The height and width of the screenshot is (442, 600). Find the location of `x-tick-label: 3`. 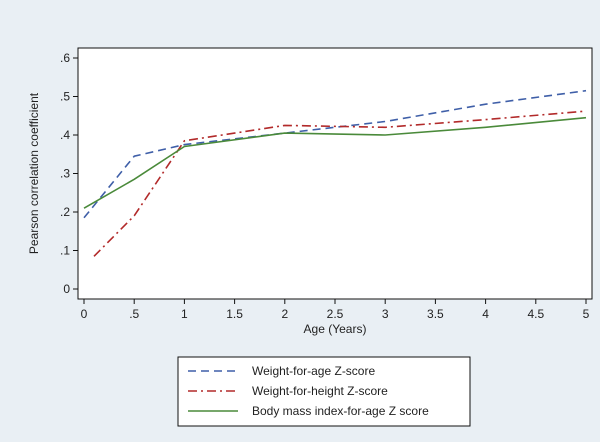

x-tick-label: 3 is located at coordinates (385, 314).